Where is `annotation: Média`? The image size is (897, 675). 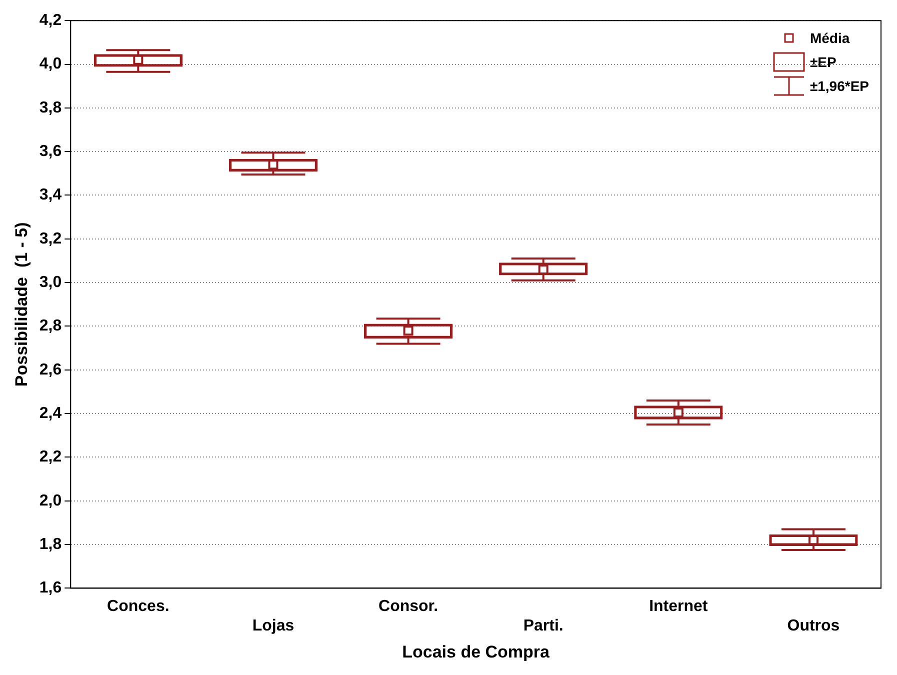
annotation: Média is located at coordinates (830, 38).